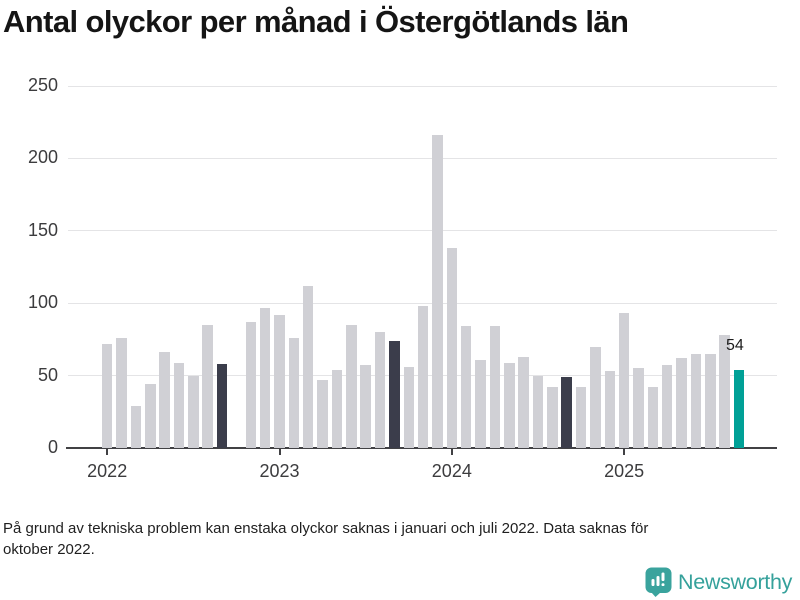 The image size is (800, 600). Describe the element at coordinates (42, 85) in the screenshot. I see `y-tick-label-250: 250` at that location.